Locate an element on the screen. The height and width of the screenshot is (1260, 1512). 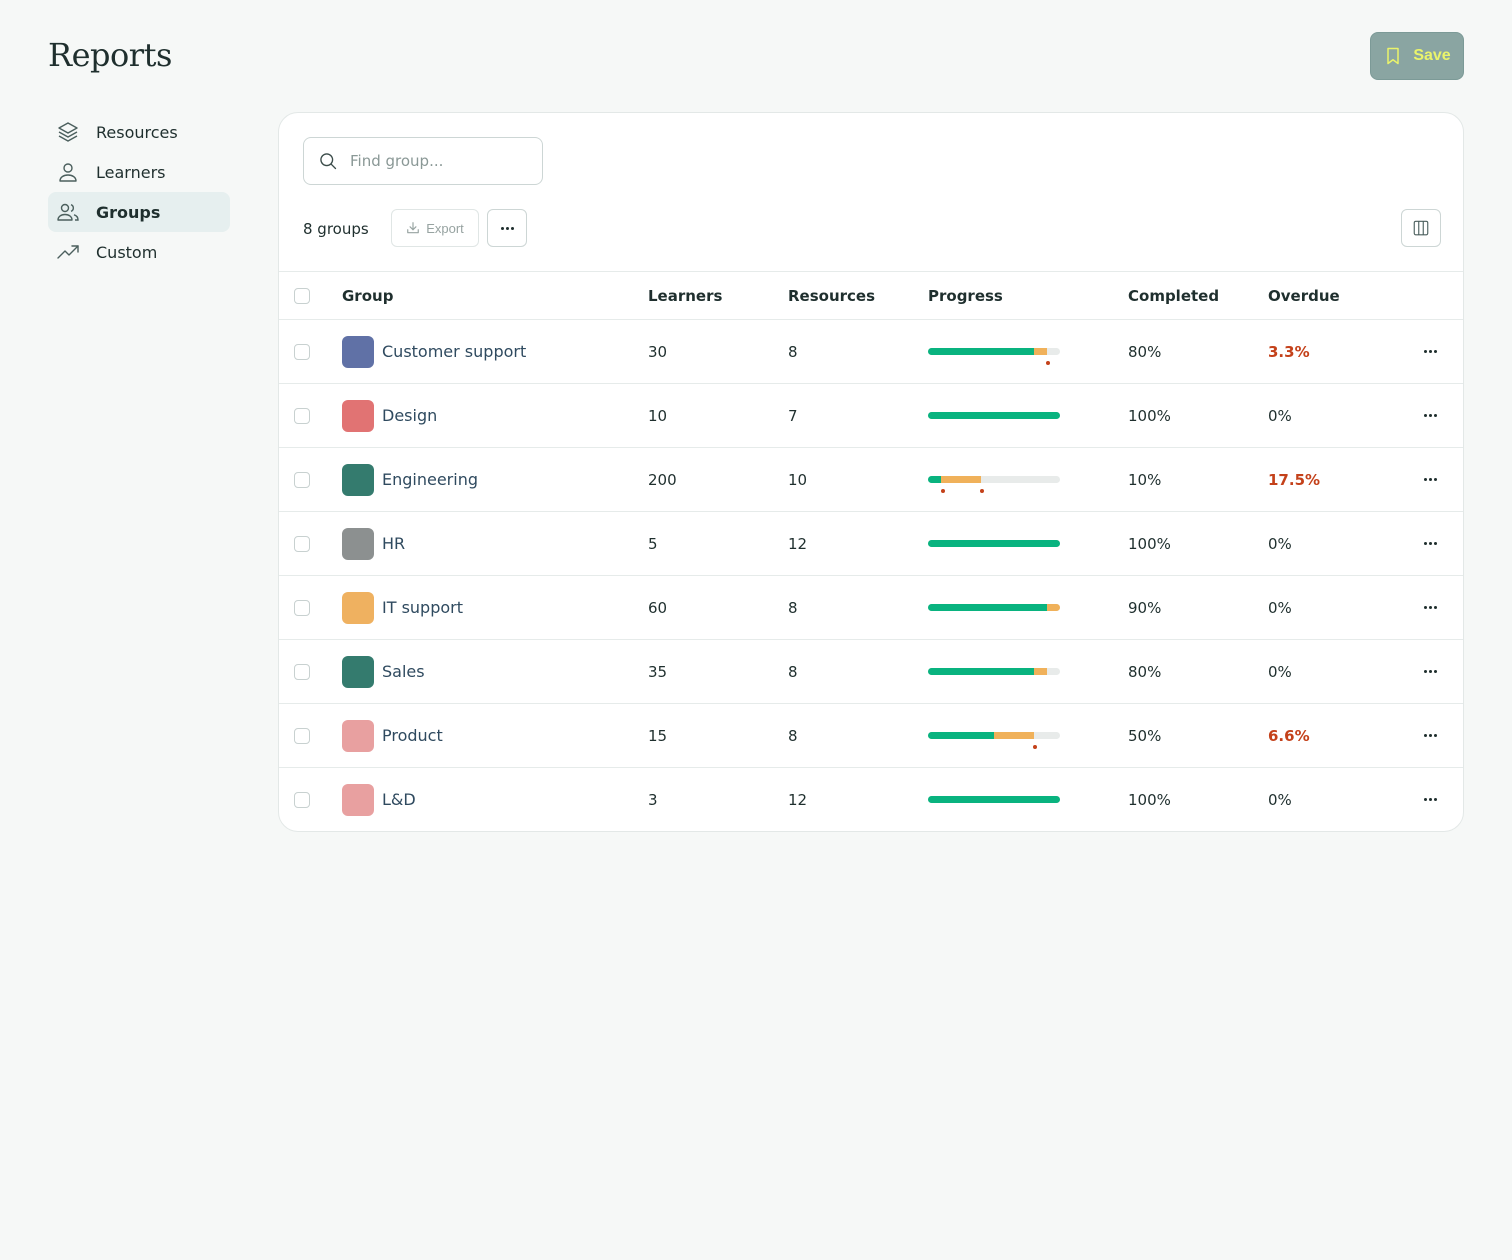
select-all-checkbox is located at coordinates (302, 295).